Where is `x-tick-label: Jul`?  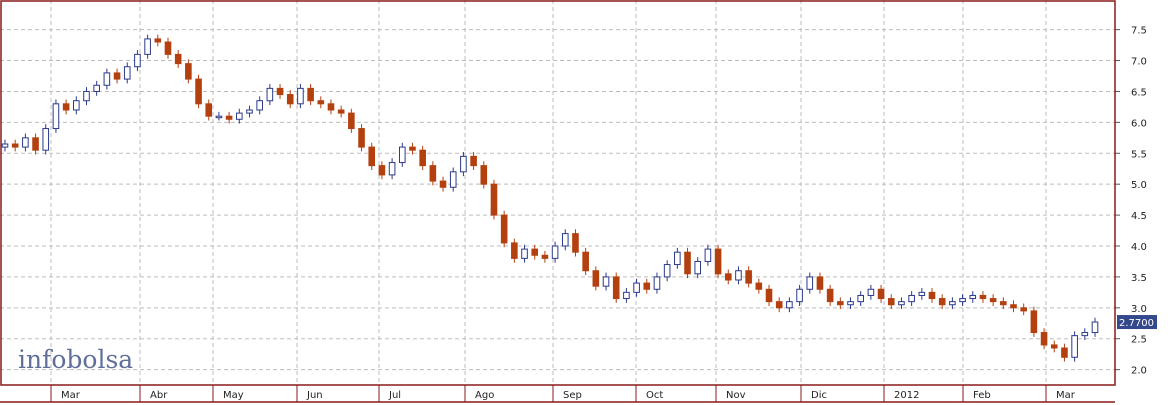
x-tick-label: Jul is located at coordinates (394, 395).